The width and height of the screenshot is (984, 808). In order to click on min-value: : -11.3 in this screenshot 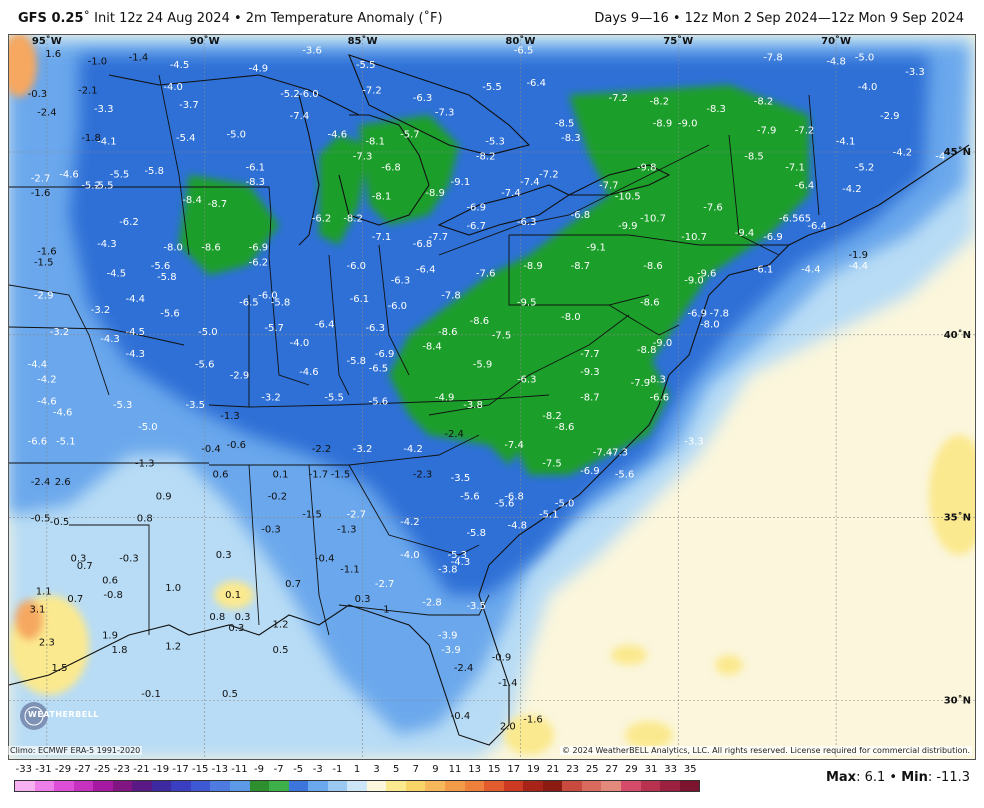, I will do `click(948, 777)`.